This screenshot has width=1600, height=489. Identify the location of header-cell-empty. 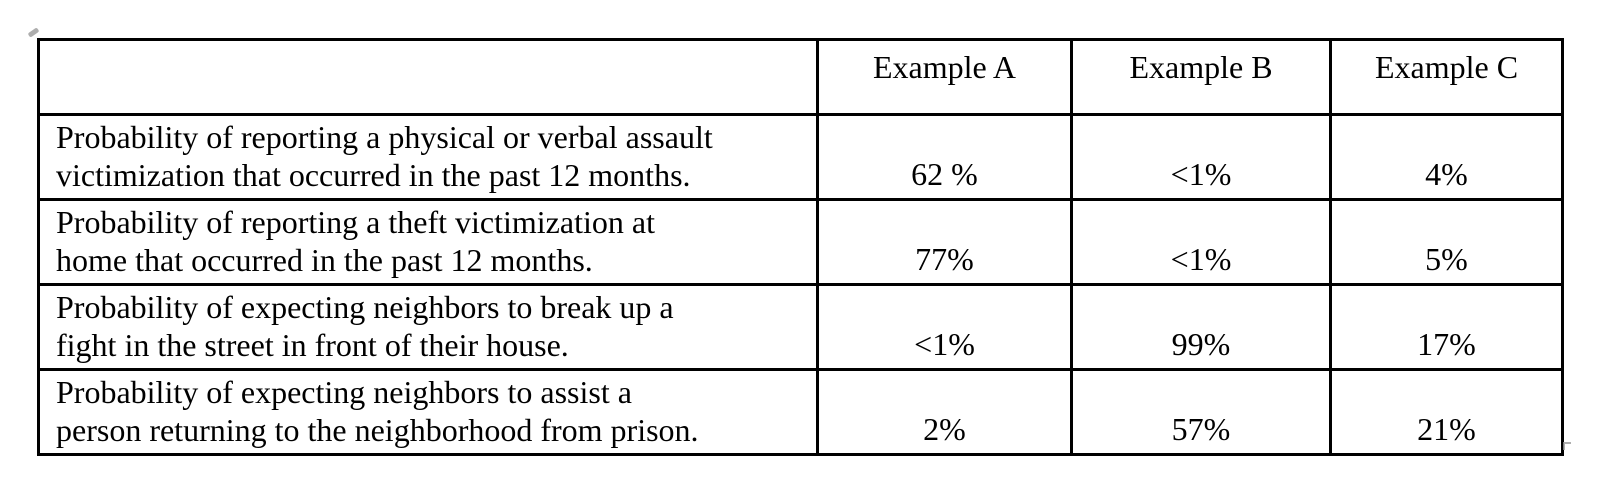
(428, 77).